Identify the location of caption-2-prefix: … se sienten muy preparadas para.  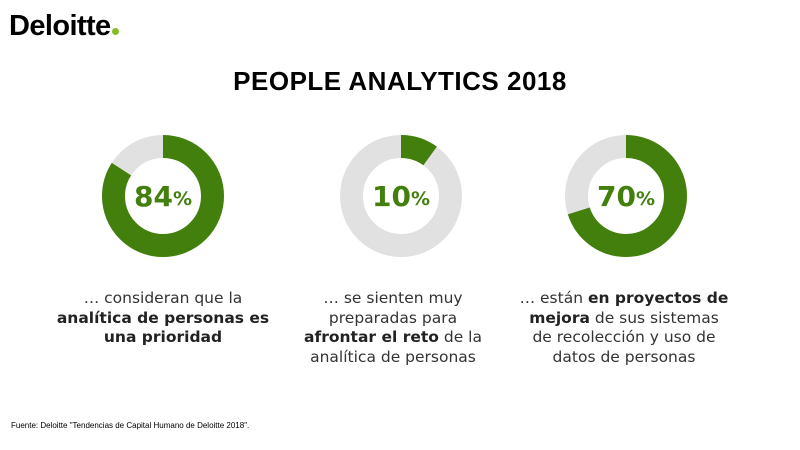
(393, 308).